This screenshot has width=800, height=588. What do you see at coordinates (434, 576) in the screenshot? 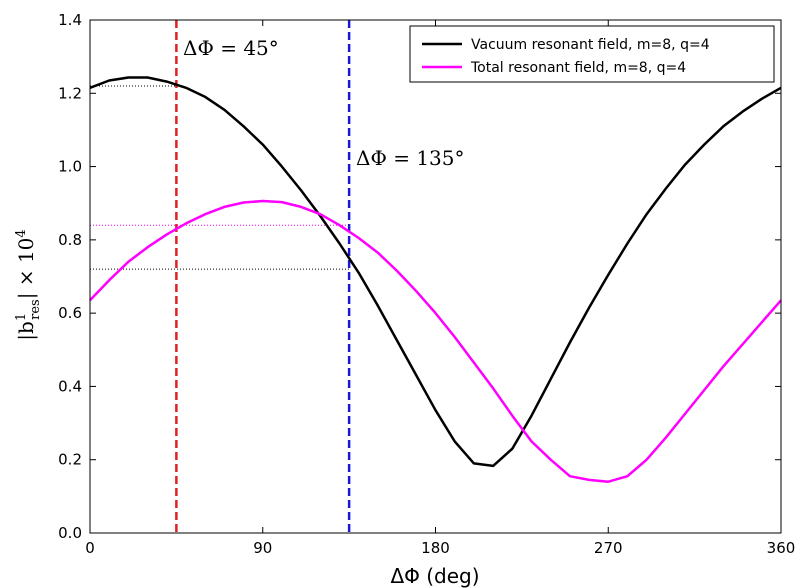
I see `x-axis-label: ΔΦ (deg)` at bounding box center [434, 576].